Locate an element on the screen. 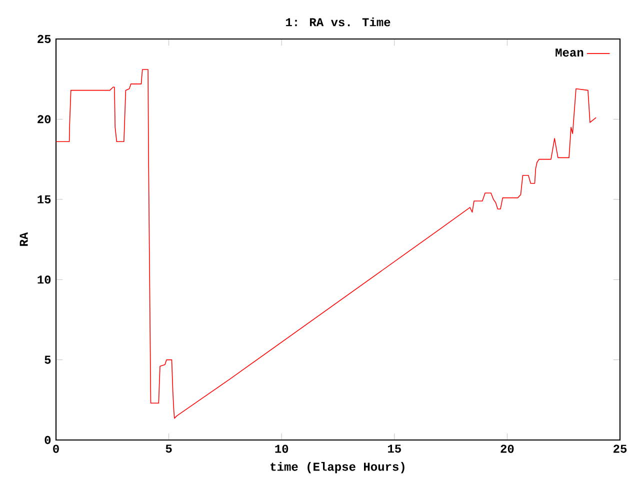 The height and width of the screenshot is (480, 640). chart-title: 1: RA vs. Time is located at coordinates (338, 21).